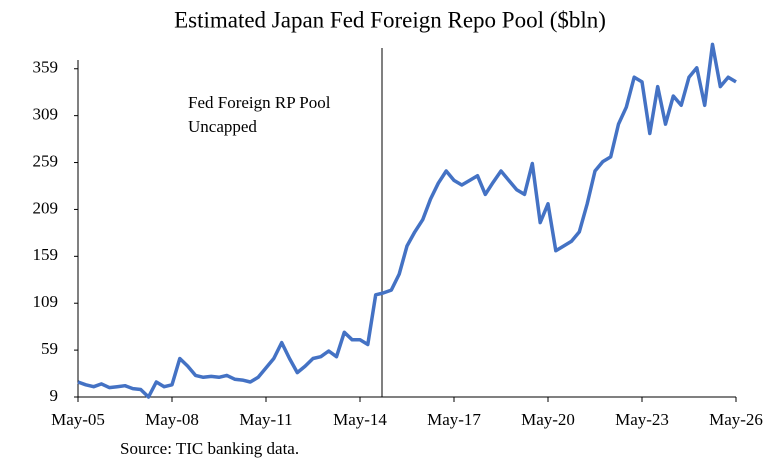  Describe the element at coordinates (46, 160) in the screenshot. I see `y-tick-label: 259` at that location.